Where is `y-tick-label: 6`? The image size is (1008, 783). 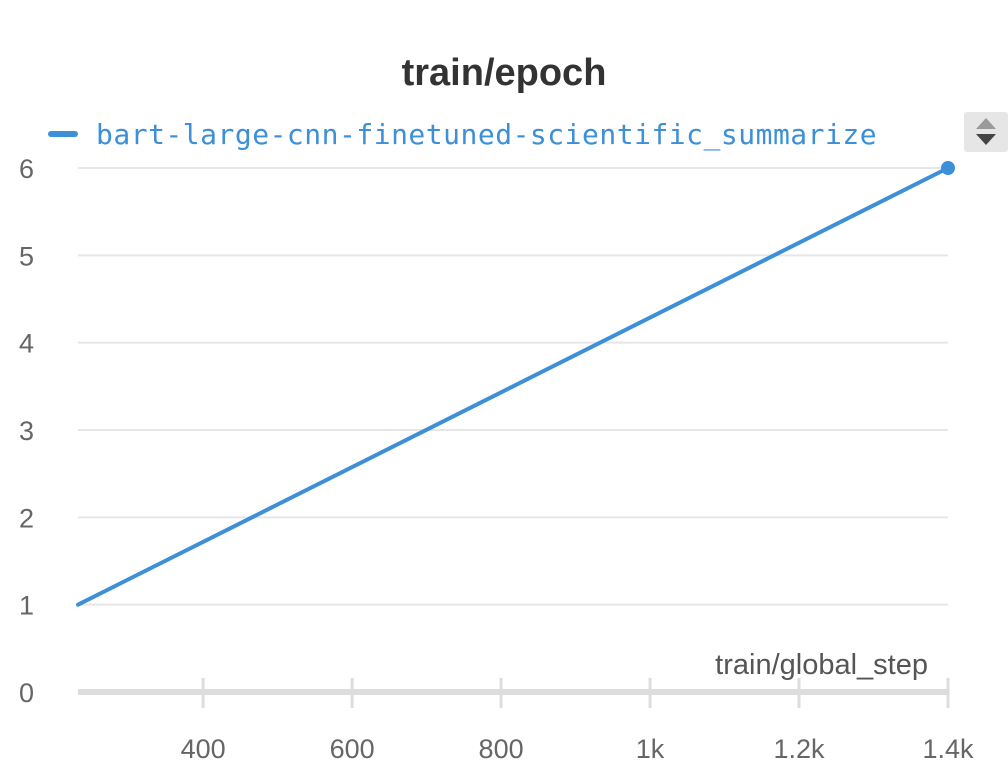 y-tick-label: 6 is located at coordinates (26, 169).